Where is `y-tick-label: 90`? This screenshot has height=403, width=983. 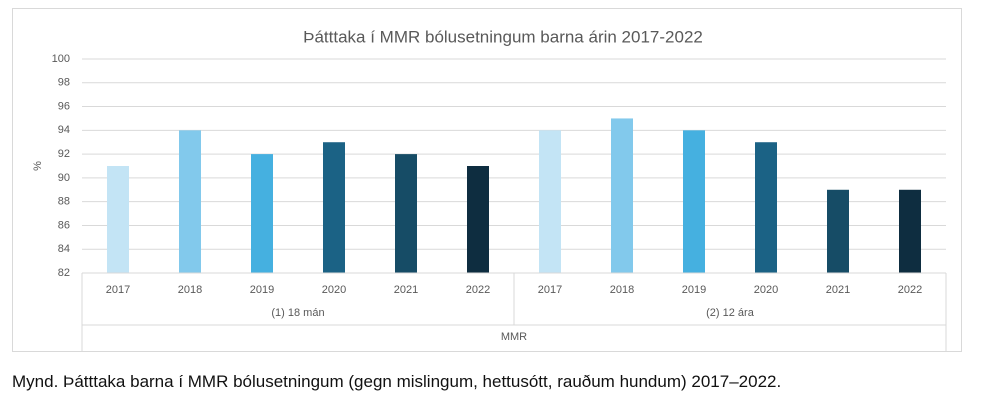 y-tick-label: 90 is located at coordinates (64, 178).